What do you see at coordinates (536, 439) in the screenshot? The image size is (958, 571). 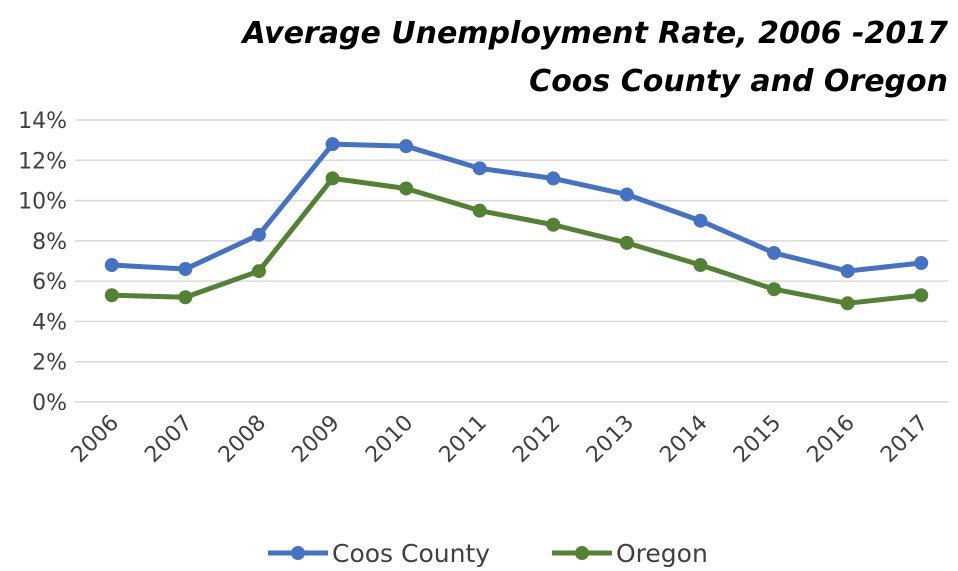 I see `x-tick-label: 2012` at bounding box center [536, 439].